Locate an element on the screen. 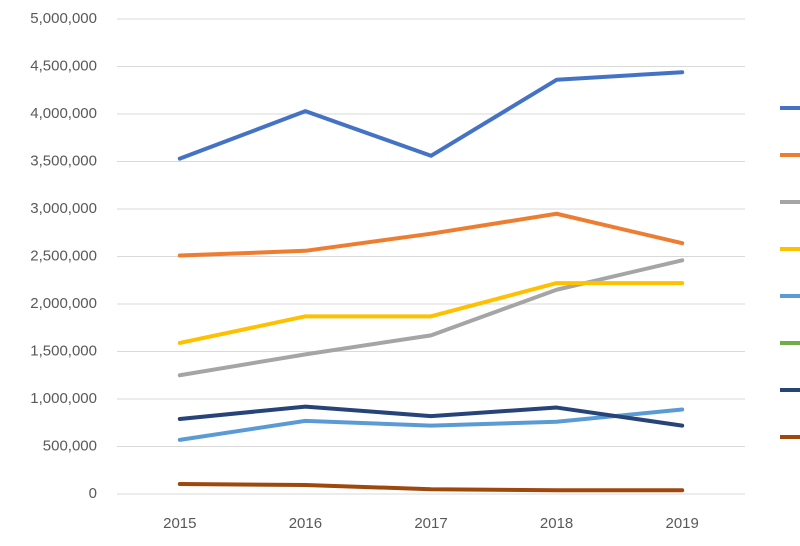 This screenshot has height=546, width=800. x-tick-label: 2016 is located at coordinates (305, 523).